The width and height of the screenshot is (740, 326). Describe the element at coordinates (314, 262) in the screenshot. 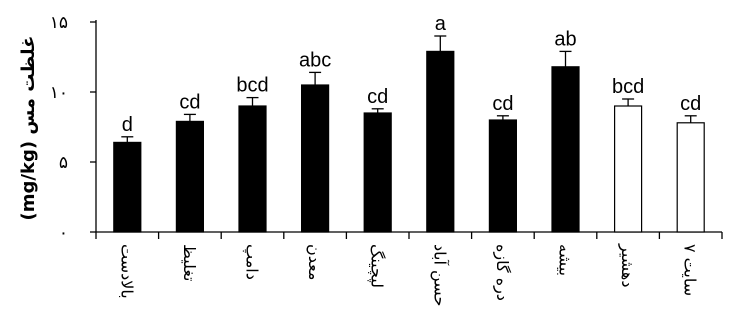

I see `category-label: معدن` at that location.